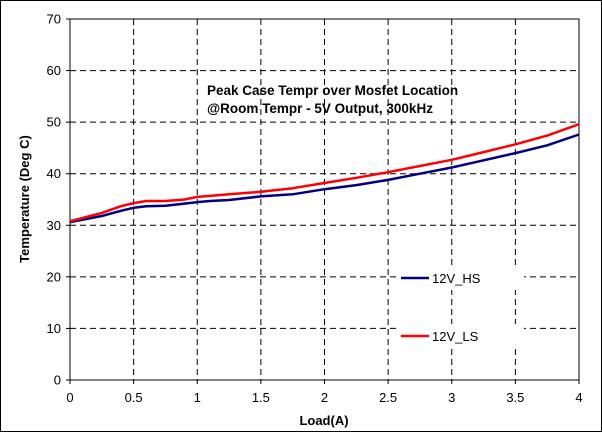  What do you see at coordinates (388, 397) in the screenshot?
I see `x-tick-label: 2.5` at bounding box center [388, 397].